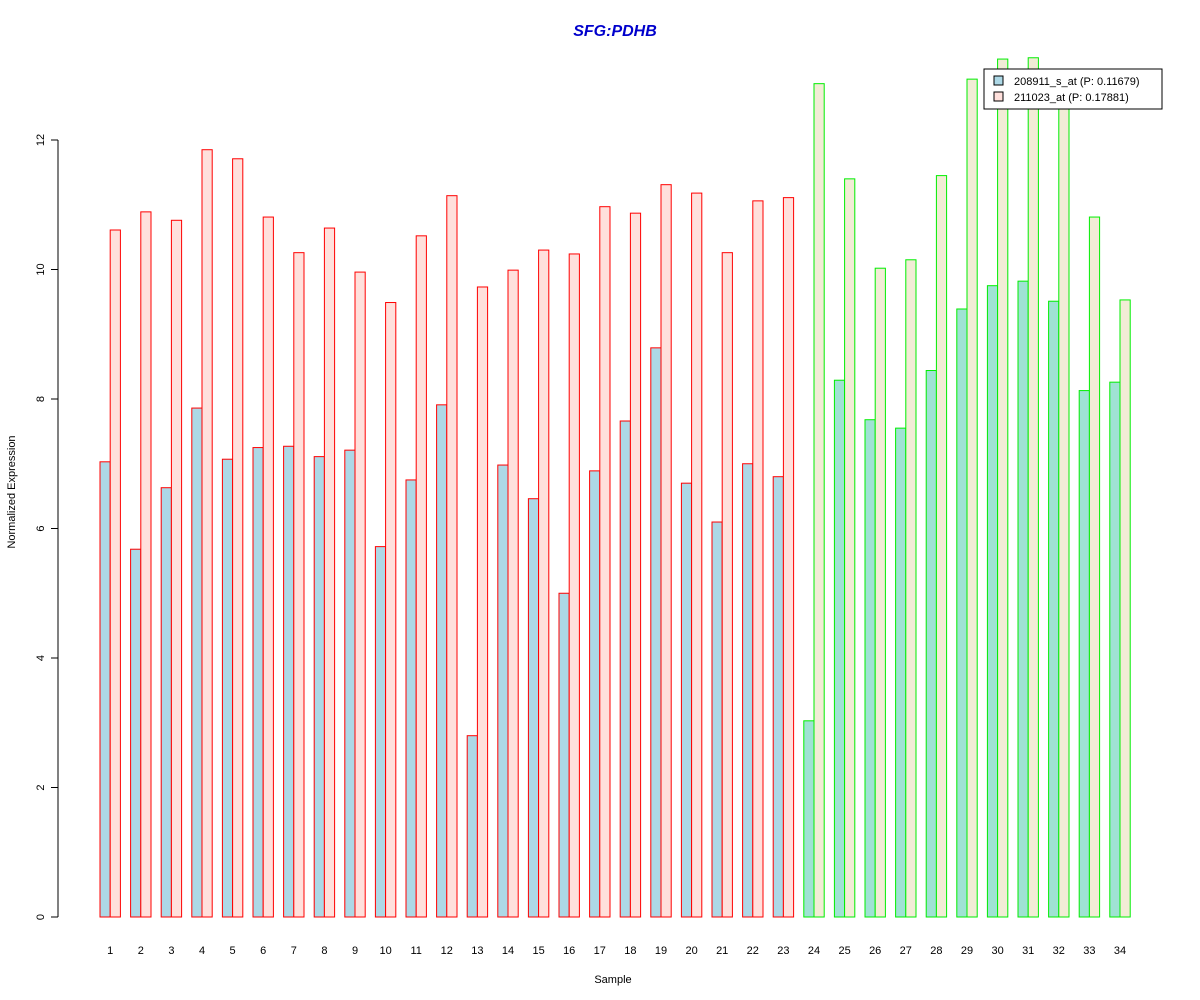  Describe the element at coordinates (294, 951) in the screenshot. I see `x-axis-tick-label: 7` at that location.